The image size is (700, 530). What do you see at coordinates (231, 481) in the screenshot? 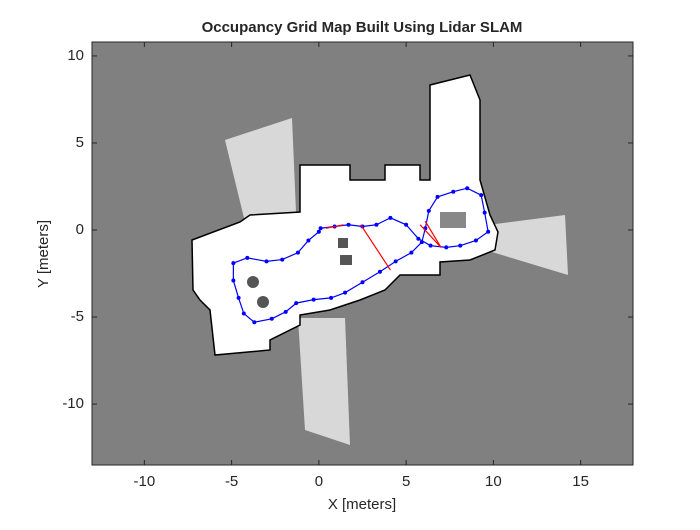
I see `x-tick-label: -5` at bounding box center [231, 481].